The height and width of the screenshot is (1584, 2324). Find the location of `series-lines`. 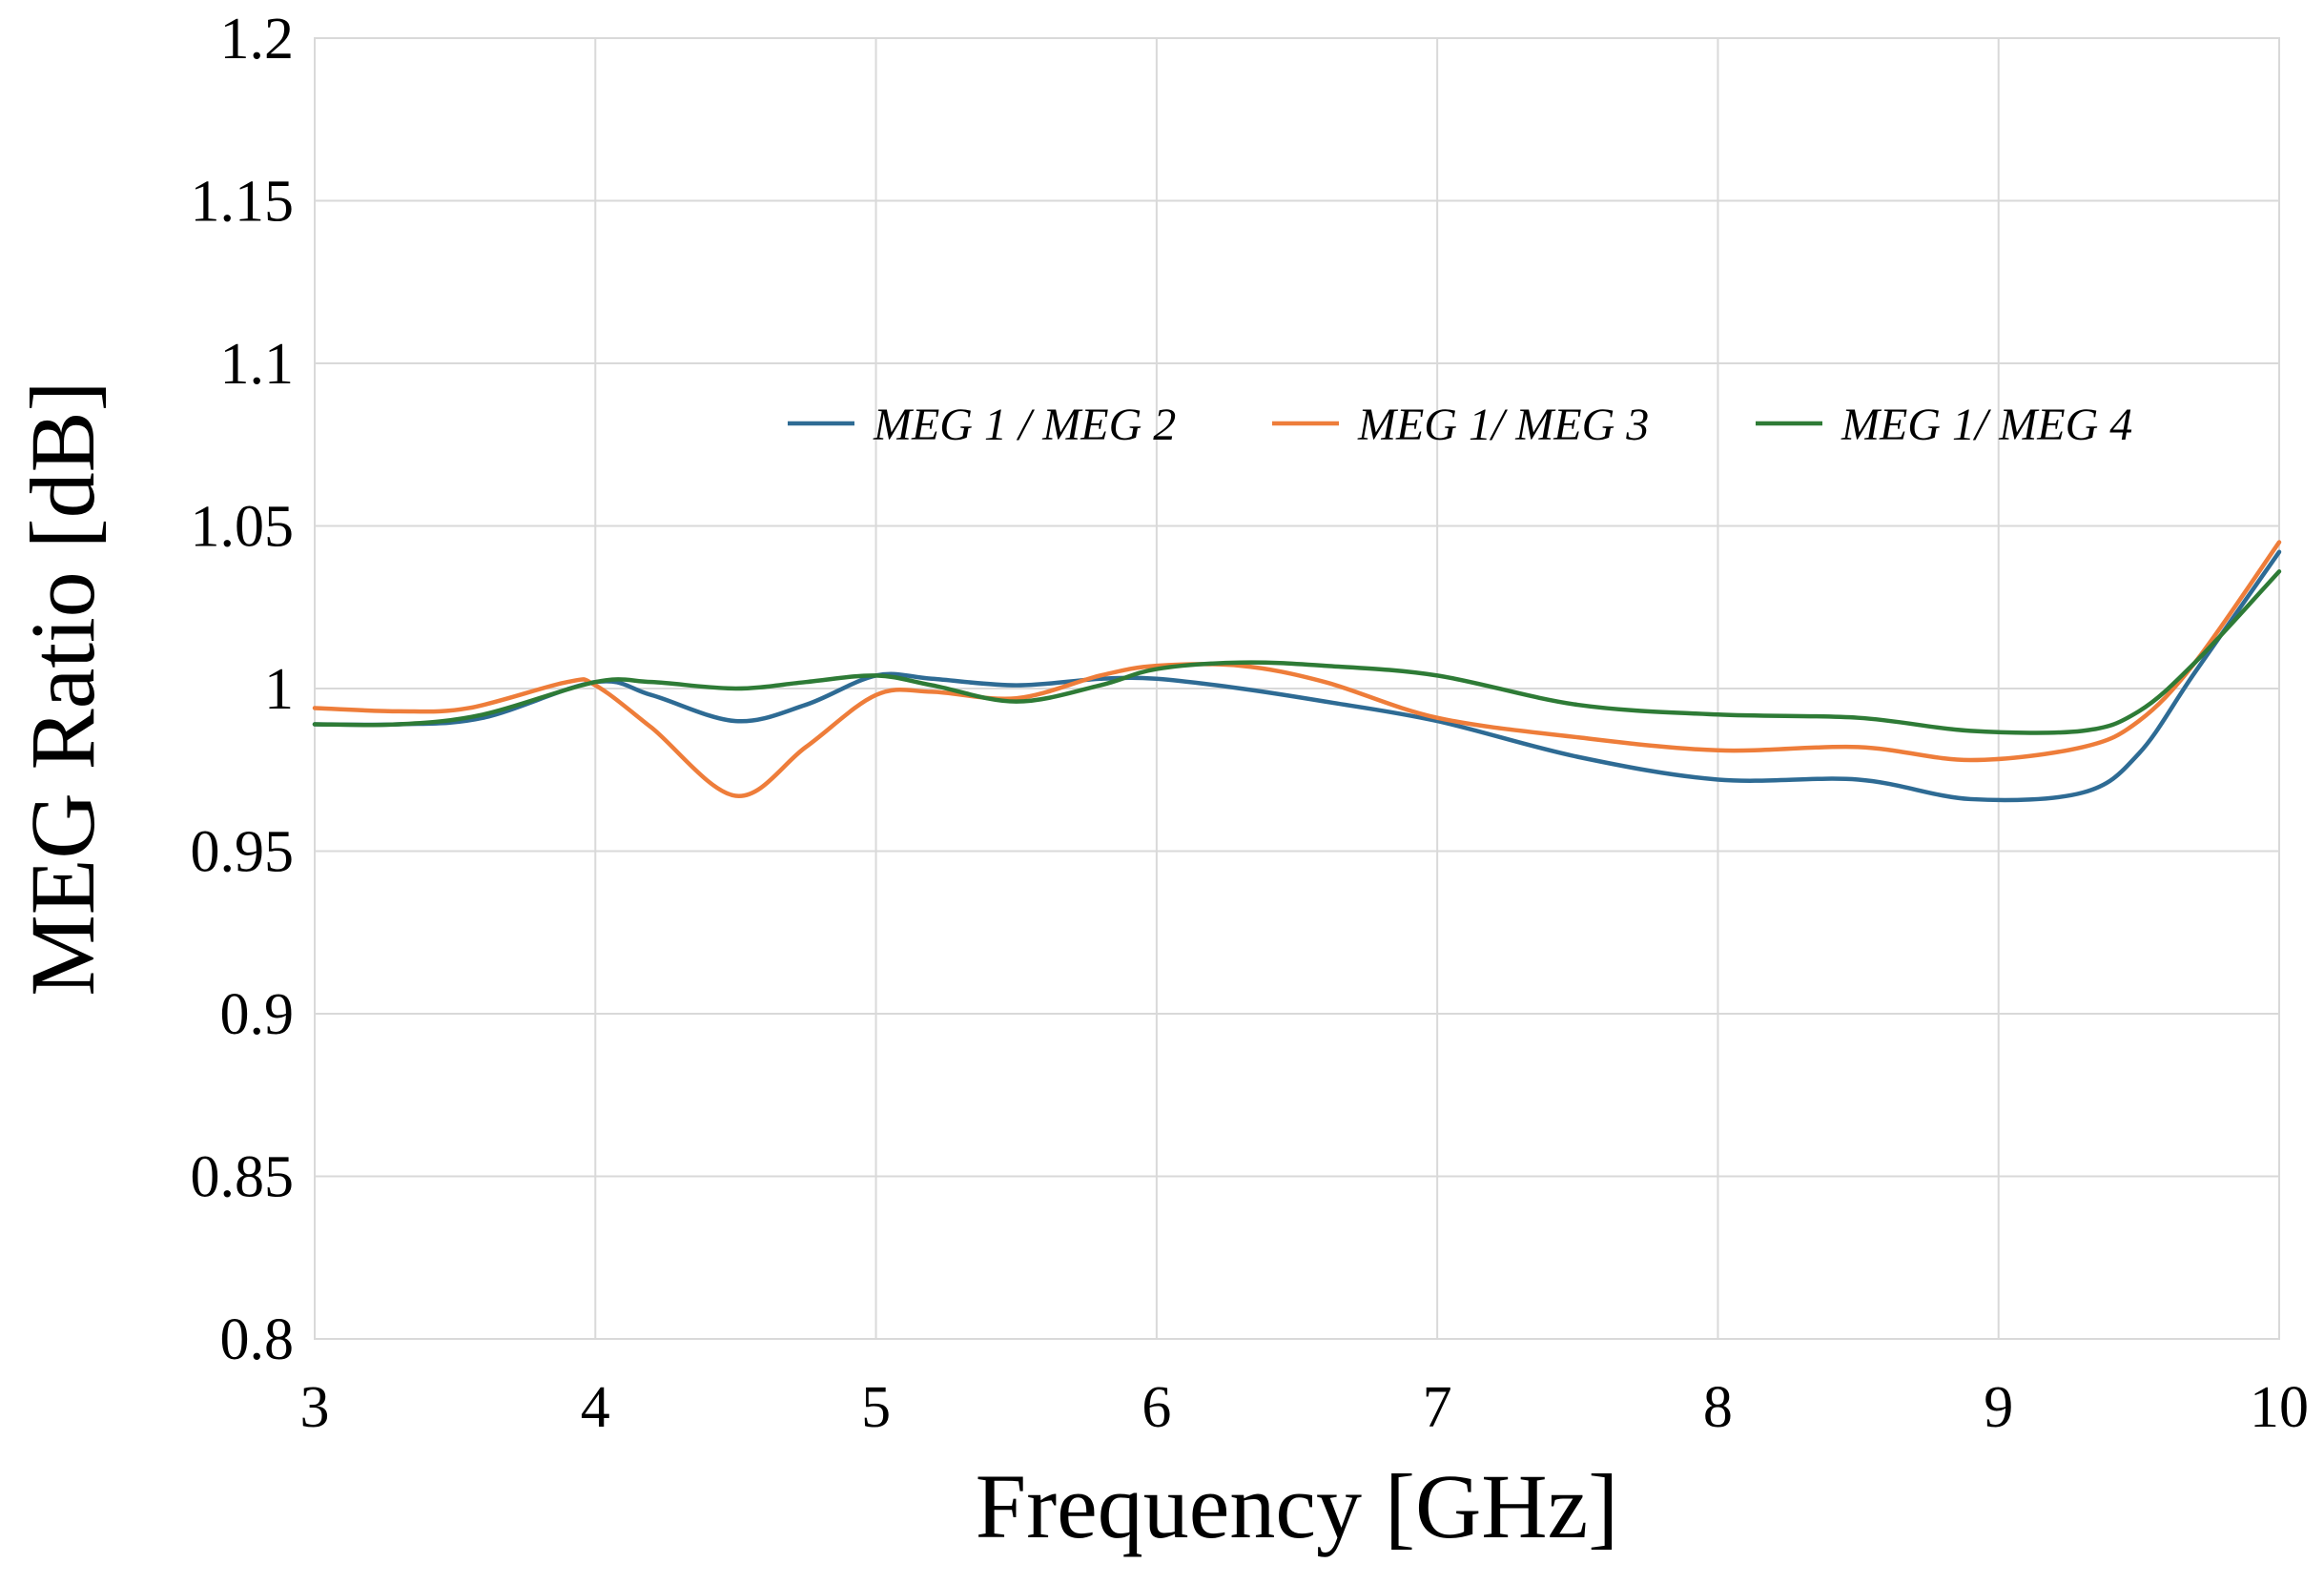

series-lines is located at coordinates (1297, 672).